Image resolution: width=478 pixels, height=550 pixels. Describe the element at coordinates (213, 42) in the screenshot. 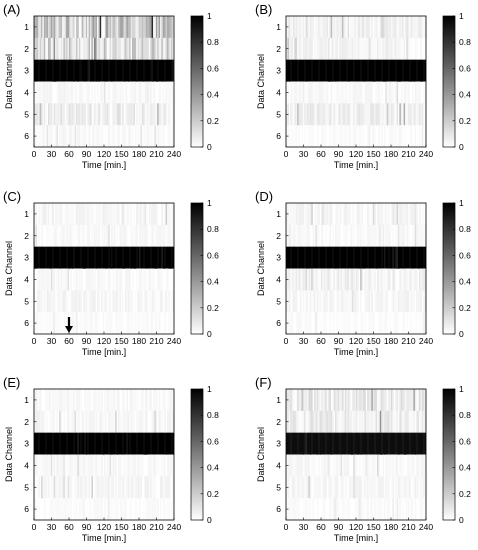

I see `colorbar-tick-label: 0.8` at that location.